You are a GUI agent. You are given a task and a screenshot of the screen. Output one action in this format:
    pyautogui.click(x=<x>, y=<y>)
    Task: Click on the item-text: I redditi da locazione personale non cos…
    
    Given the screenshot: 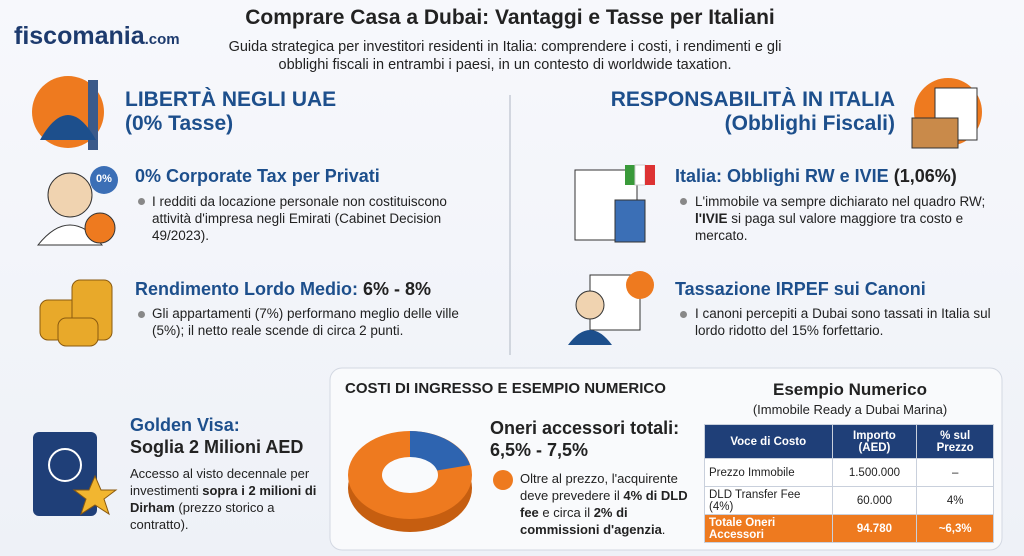 What is the action you would take?
    pyautogui.click(x=299, y=218)
    